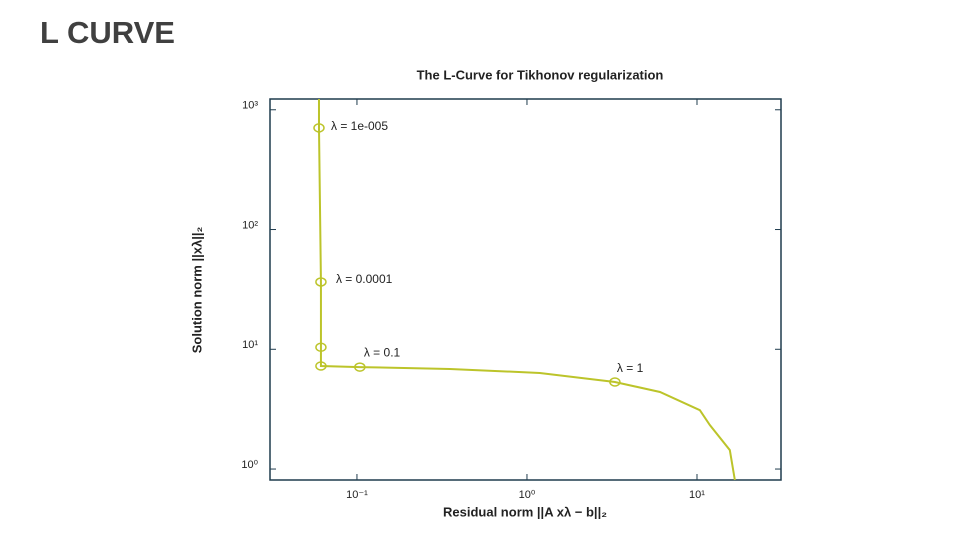 The image size is (960, 545). I want to click on marker-label: λ = 0.1, so click(382, 352).